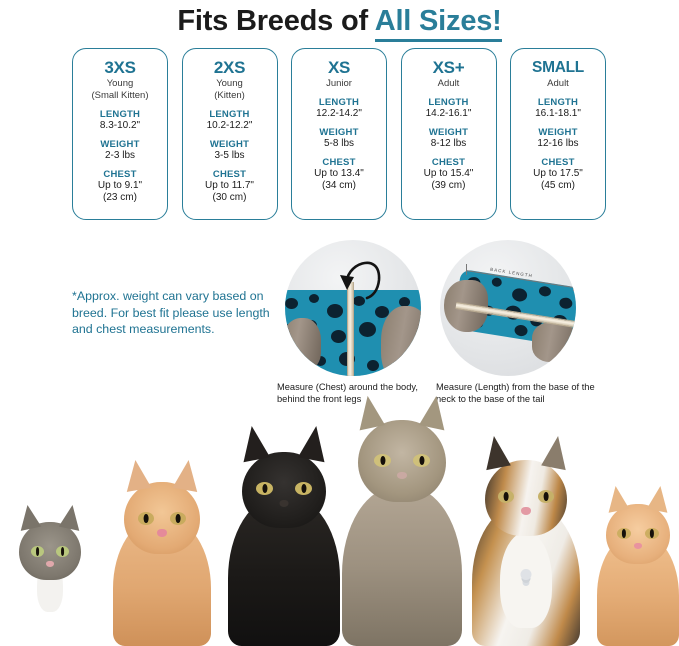 This screenshot has height=646, width=679. I want to click on spec-weight-value: 3-5 lbs, so click(229, 155).